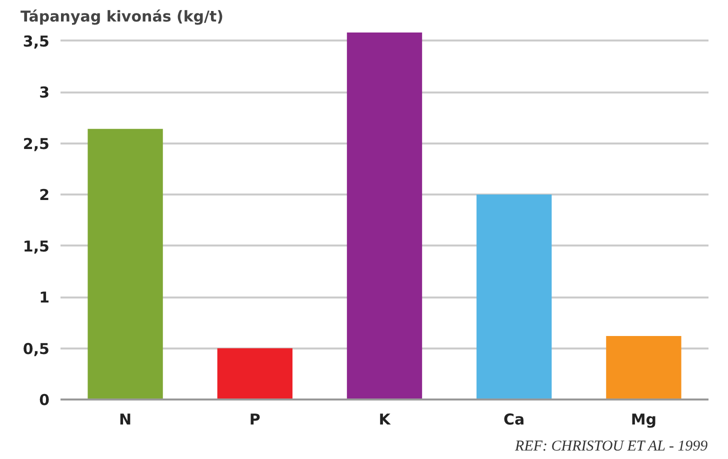  What do you see at coordinates (36, 41) in the screenshot?
I see `y-tick-label: 3,5` at bounding box center [36, 41].